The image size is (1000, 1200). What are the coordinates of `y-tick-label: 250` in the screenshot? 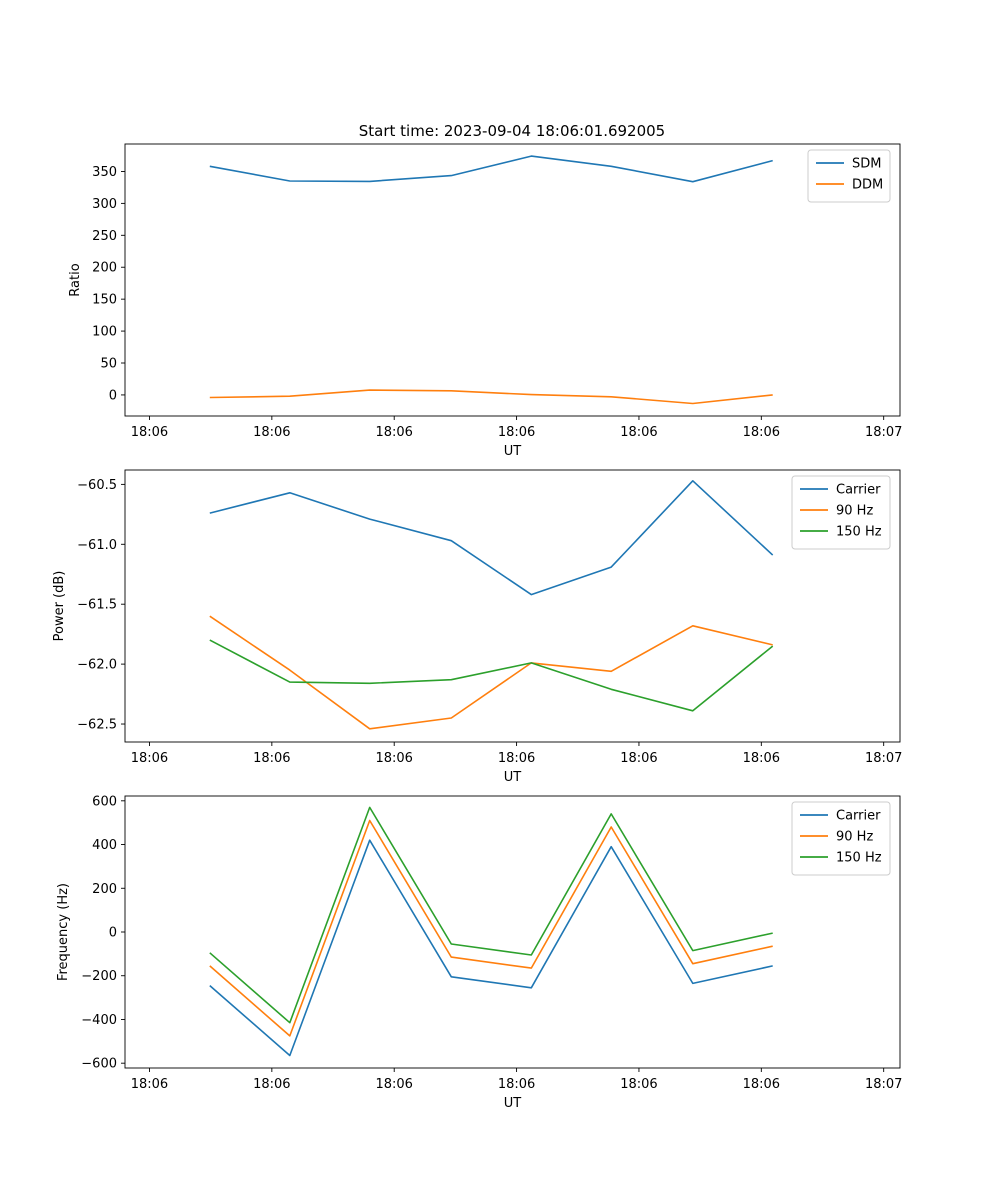 It's located at (104, 236).